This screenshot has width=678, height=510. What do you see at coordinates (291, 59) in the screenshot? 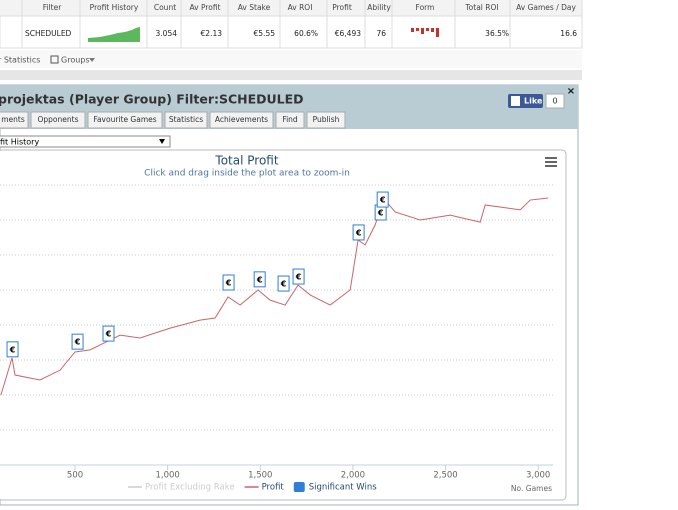
I see `toolbar` at bounding box center [291, 59].